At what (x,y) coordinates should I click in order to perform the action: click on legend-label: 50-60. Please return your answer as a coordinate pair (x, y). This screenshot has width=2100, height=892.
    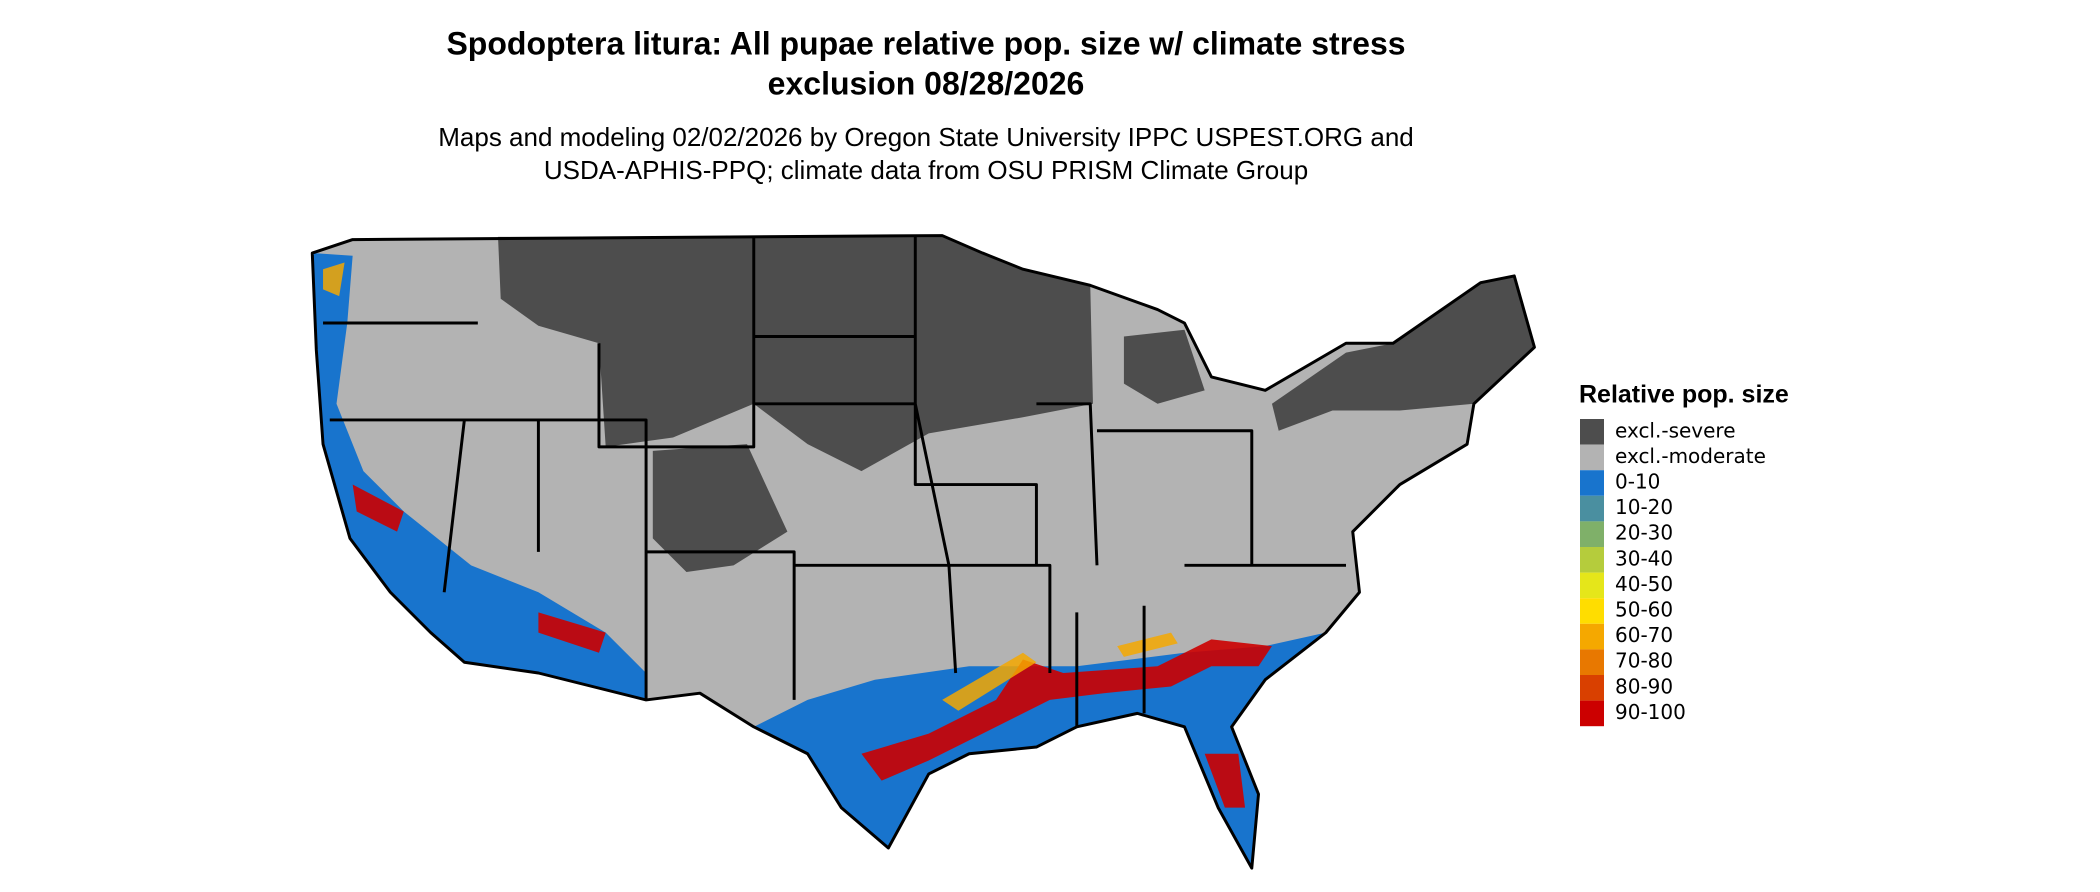
    Looking at the image, I should click on (1644, 610).